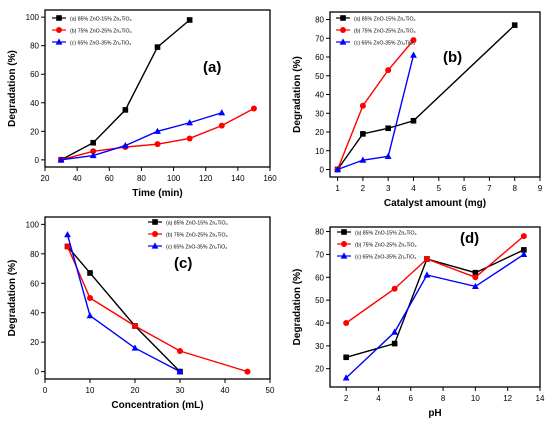 The image size is (550, 425). Describe the element at coordinates (270, 390) in the screenshot. I see `x-tick-label: 50` at that location.